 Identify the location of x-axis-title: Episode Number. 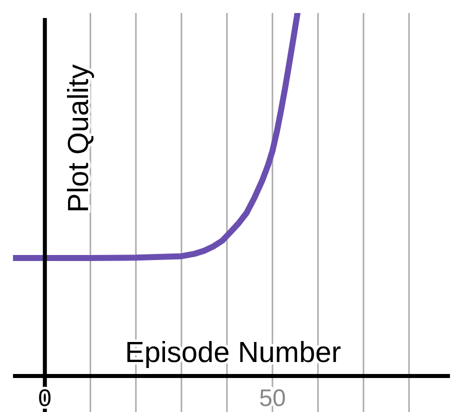
(233, 353).